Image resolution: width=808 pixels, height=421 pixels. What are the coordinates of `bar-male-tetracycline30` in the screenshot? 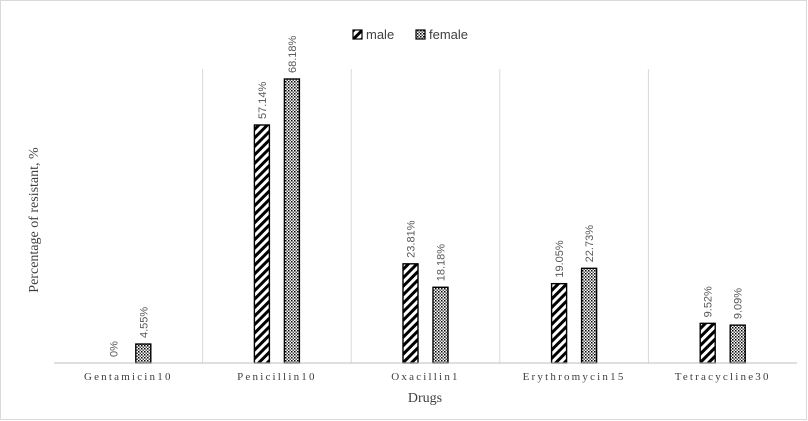 It's located at (707, 343).